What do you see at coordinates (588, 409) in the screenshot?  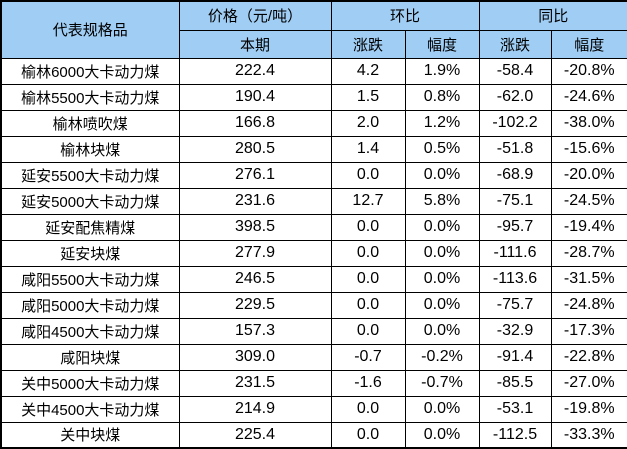 I see `yoy-rate-cell: -19.8%` at bounding box center [588, 409].